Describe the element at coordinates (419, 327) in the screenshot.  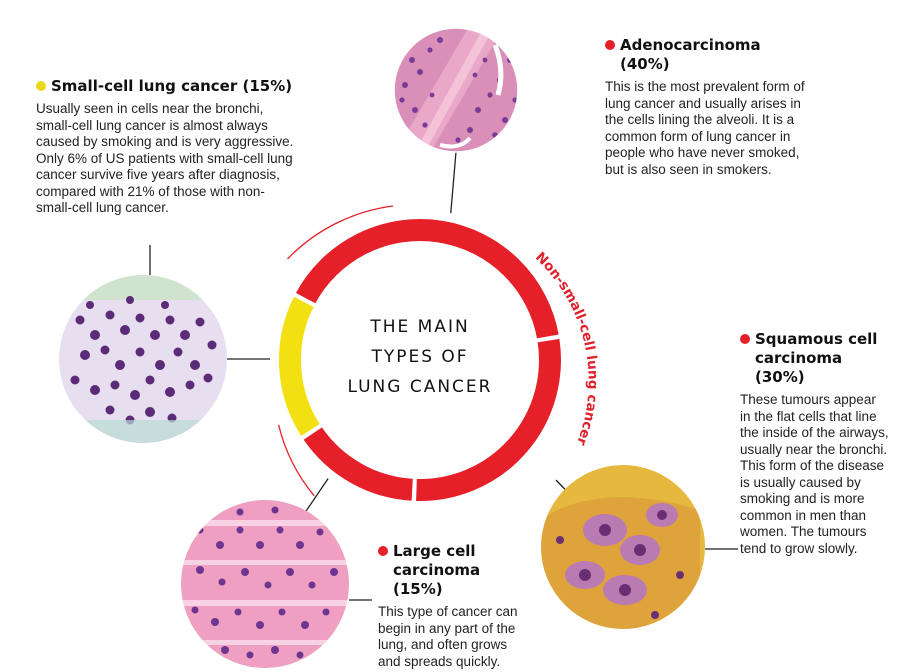
I see `title-line-1: THE MAIN` at that location.